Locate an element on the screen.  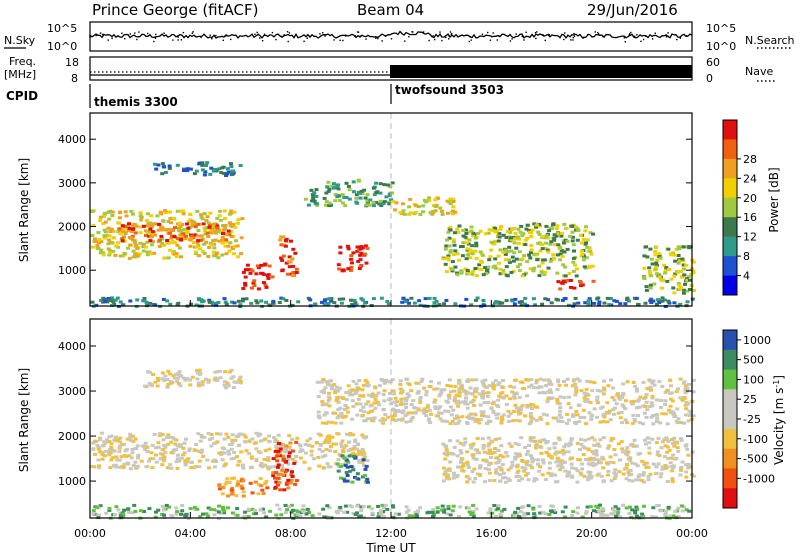
noise-left-tick-top: 10^5 is located at coordinates (62, 28).